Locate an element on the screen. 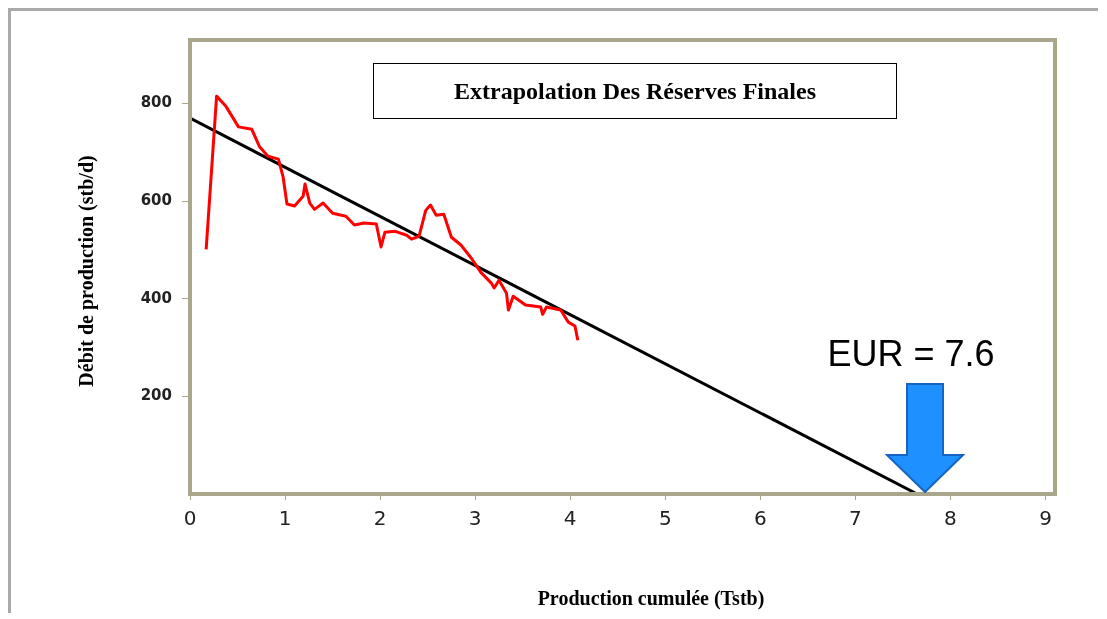  x-tick-label: 6 is located at coordinates (760, 518).